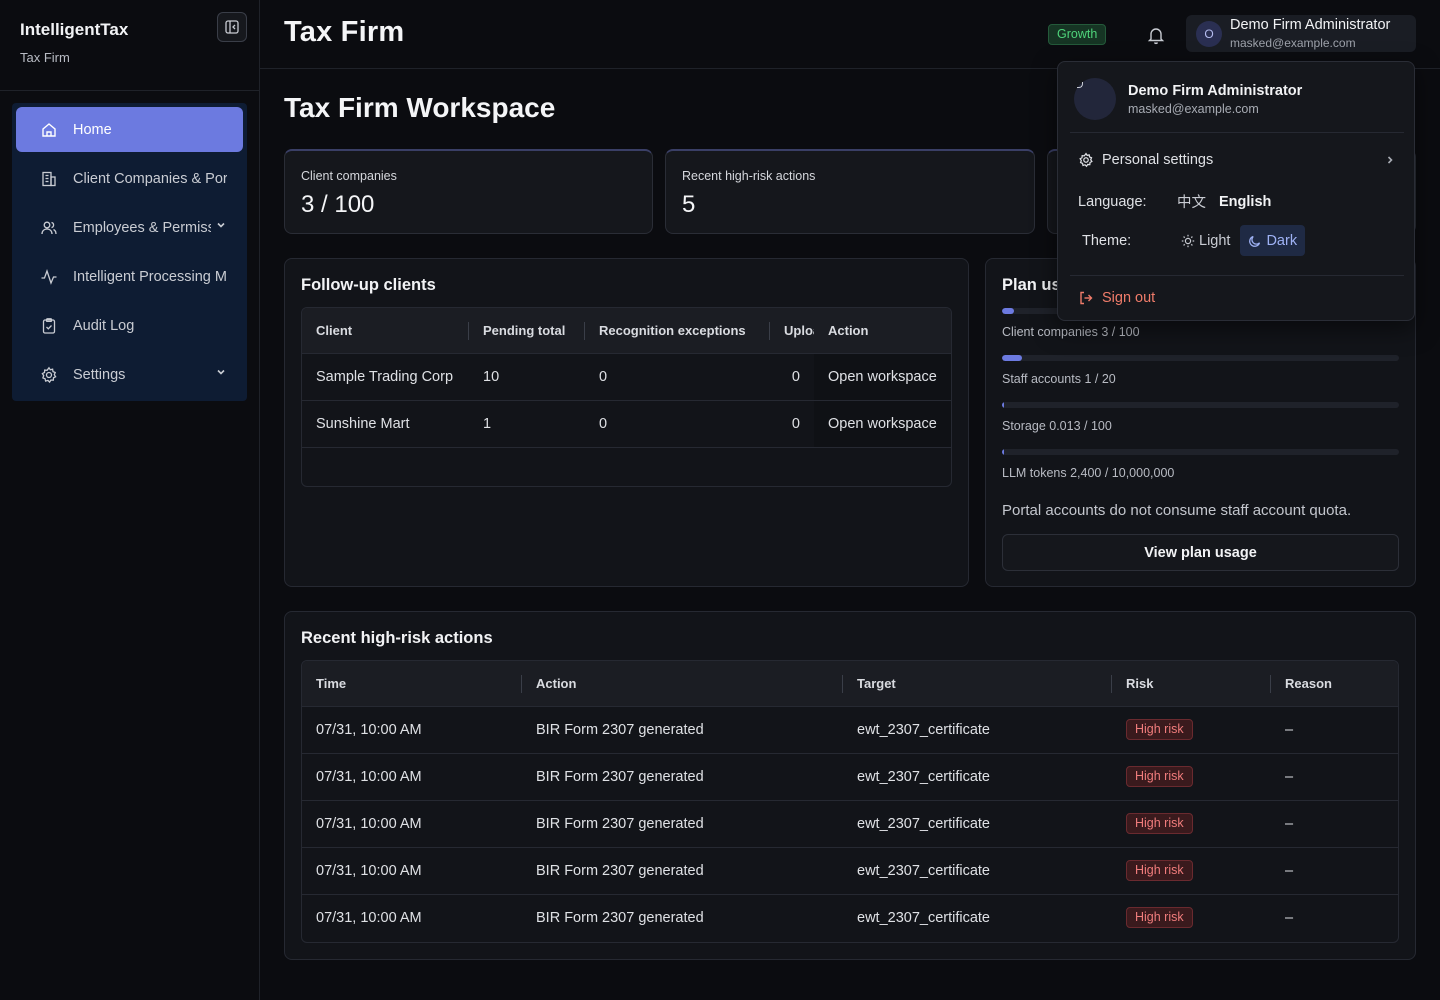 This screenshot has height=1000, width=1440. Describe the element at coordinates (412, 870) in the screenshot. I see `time-cell: 07/31, 10:00 AM` at that location.